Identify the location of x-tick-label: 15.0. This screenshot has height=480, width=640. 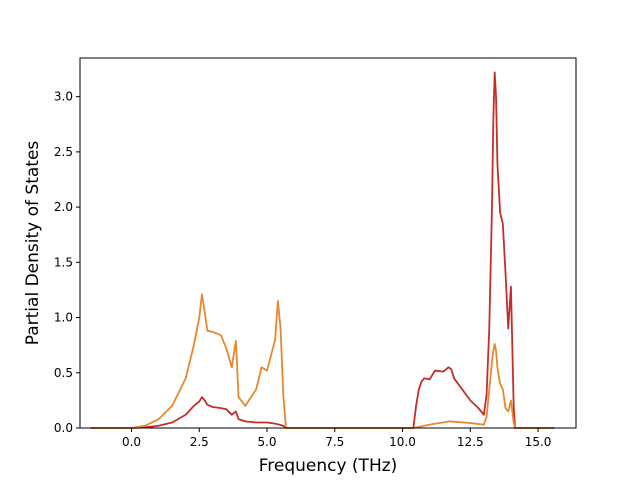
(538, 442).